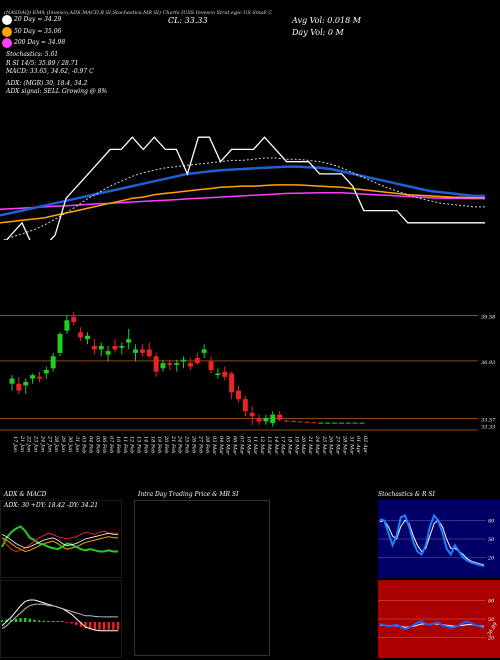 Image resolution: width=500 pixels, height=660 pixels. What do you see at coordinates (7, 20) in the screenshot?
I see `ema20-color-dot` at bounding box center [7, 20].